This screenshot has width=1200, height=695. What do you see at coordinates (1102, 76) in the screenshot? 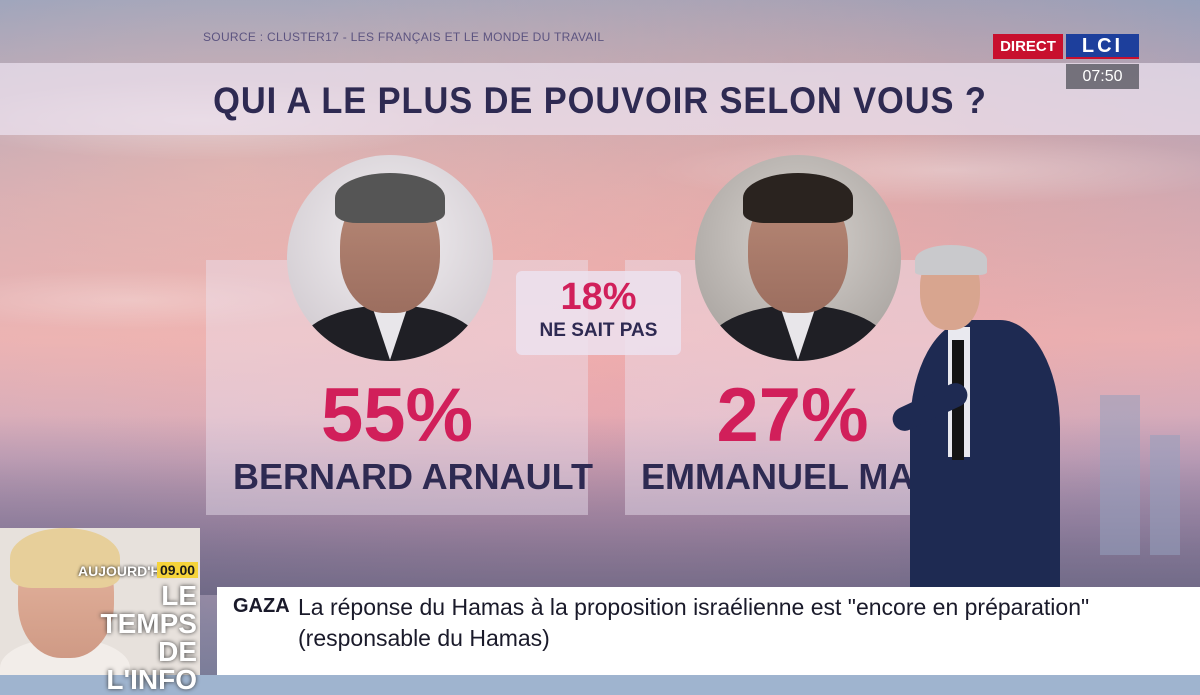
I see `clock: 07:50` at bounding box center [1102, 76].